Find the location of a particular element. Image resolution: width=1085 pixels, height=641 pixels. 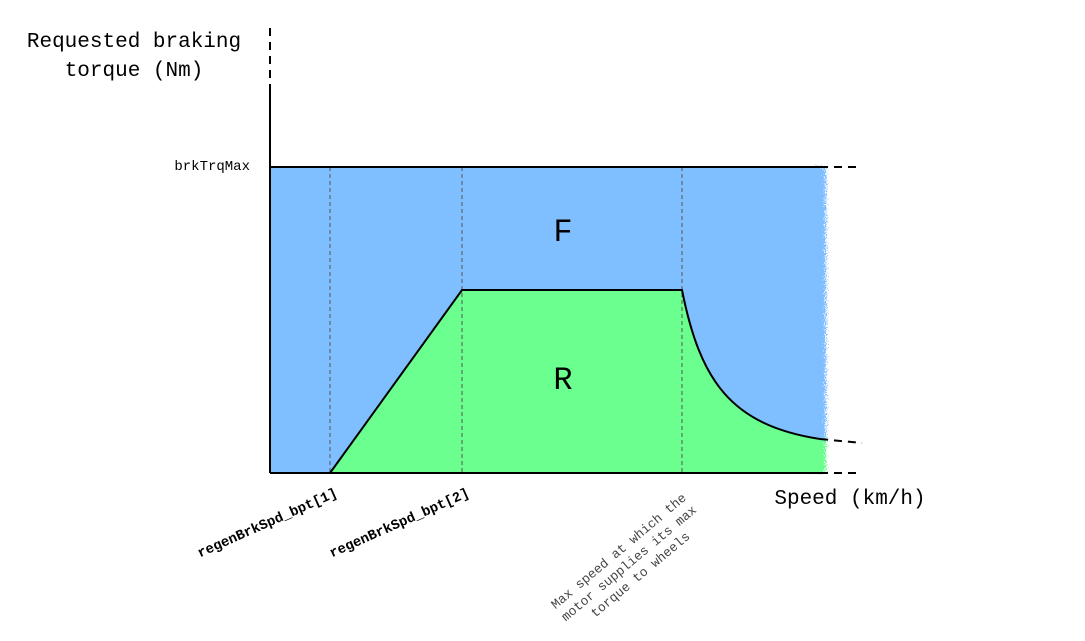

x-axis-title: Speed (km/h) is located at coordinates (849, 499).